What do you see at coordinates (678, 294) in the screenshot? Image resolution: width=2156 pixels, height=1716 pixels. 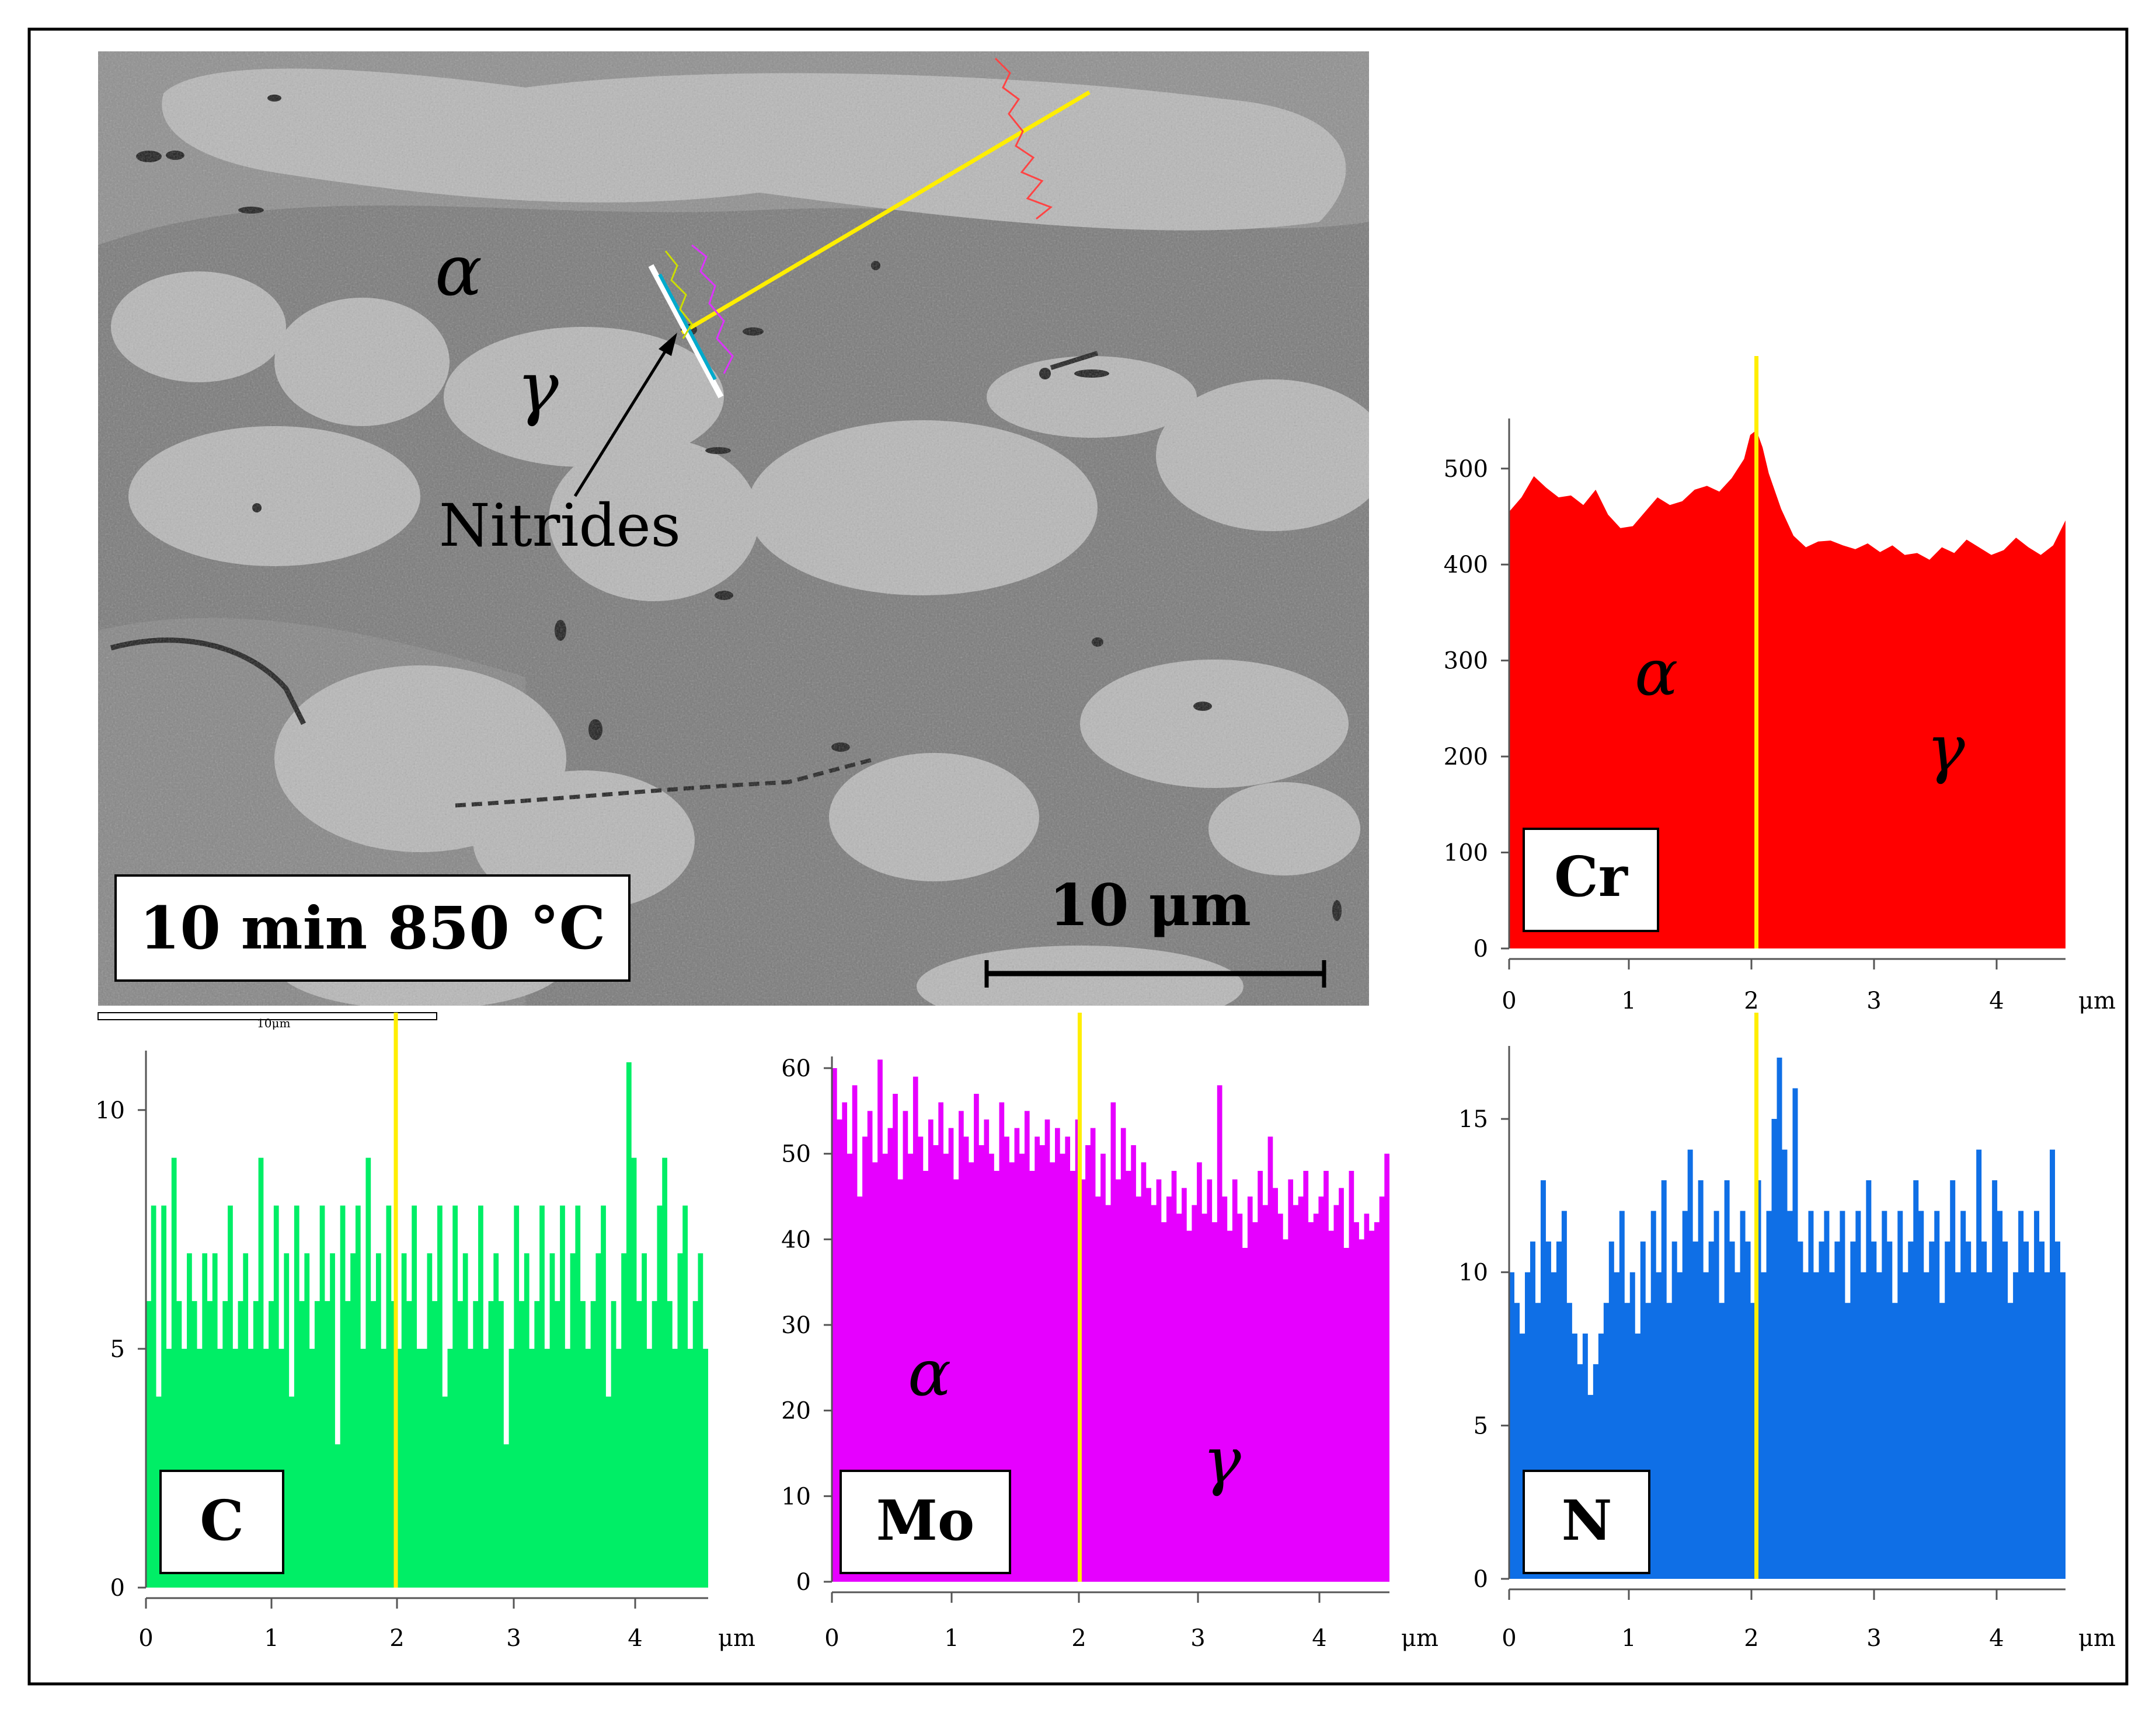 I see `c-profile-trace` at bounding box center [678, 294].